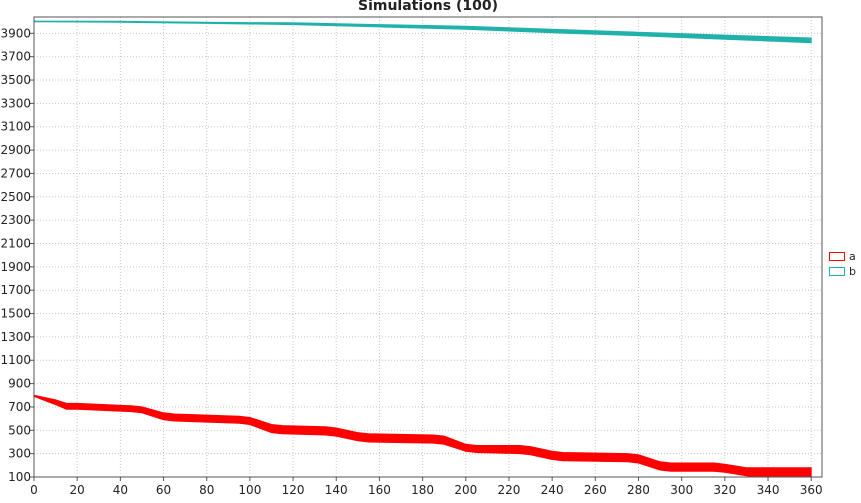 Image resolution: width=861 pixels, height=503 pixels. What do you see at coordinates (15, 150) in the screenshot?
I see `y-tick-label: 2900` at bounding box center [15, 150].